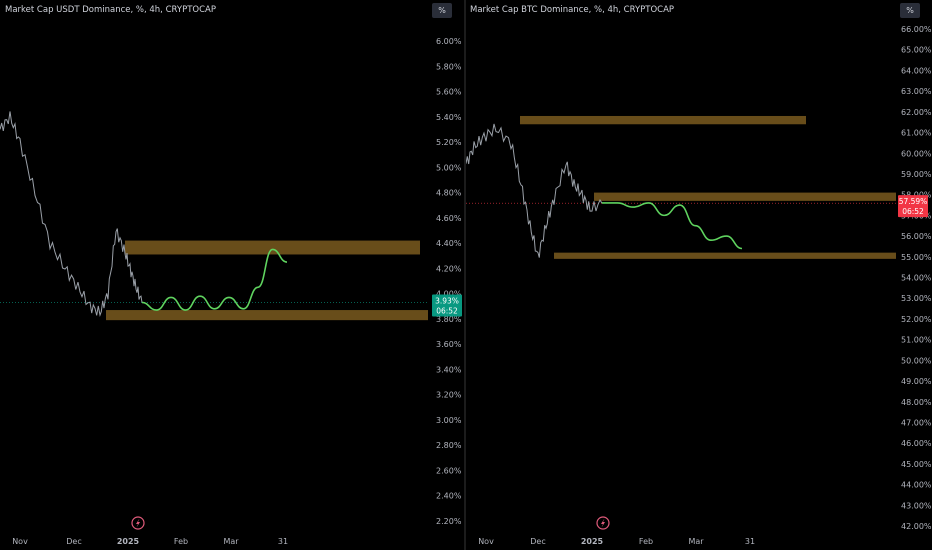  I want to click on y-axis-tick-label: 3.80%, so click(449, 319).